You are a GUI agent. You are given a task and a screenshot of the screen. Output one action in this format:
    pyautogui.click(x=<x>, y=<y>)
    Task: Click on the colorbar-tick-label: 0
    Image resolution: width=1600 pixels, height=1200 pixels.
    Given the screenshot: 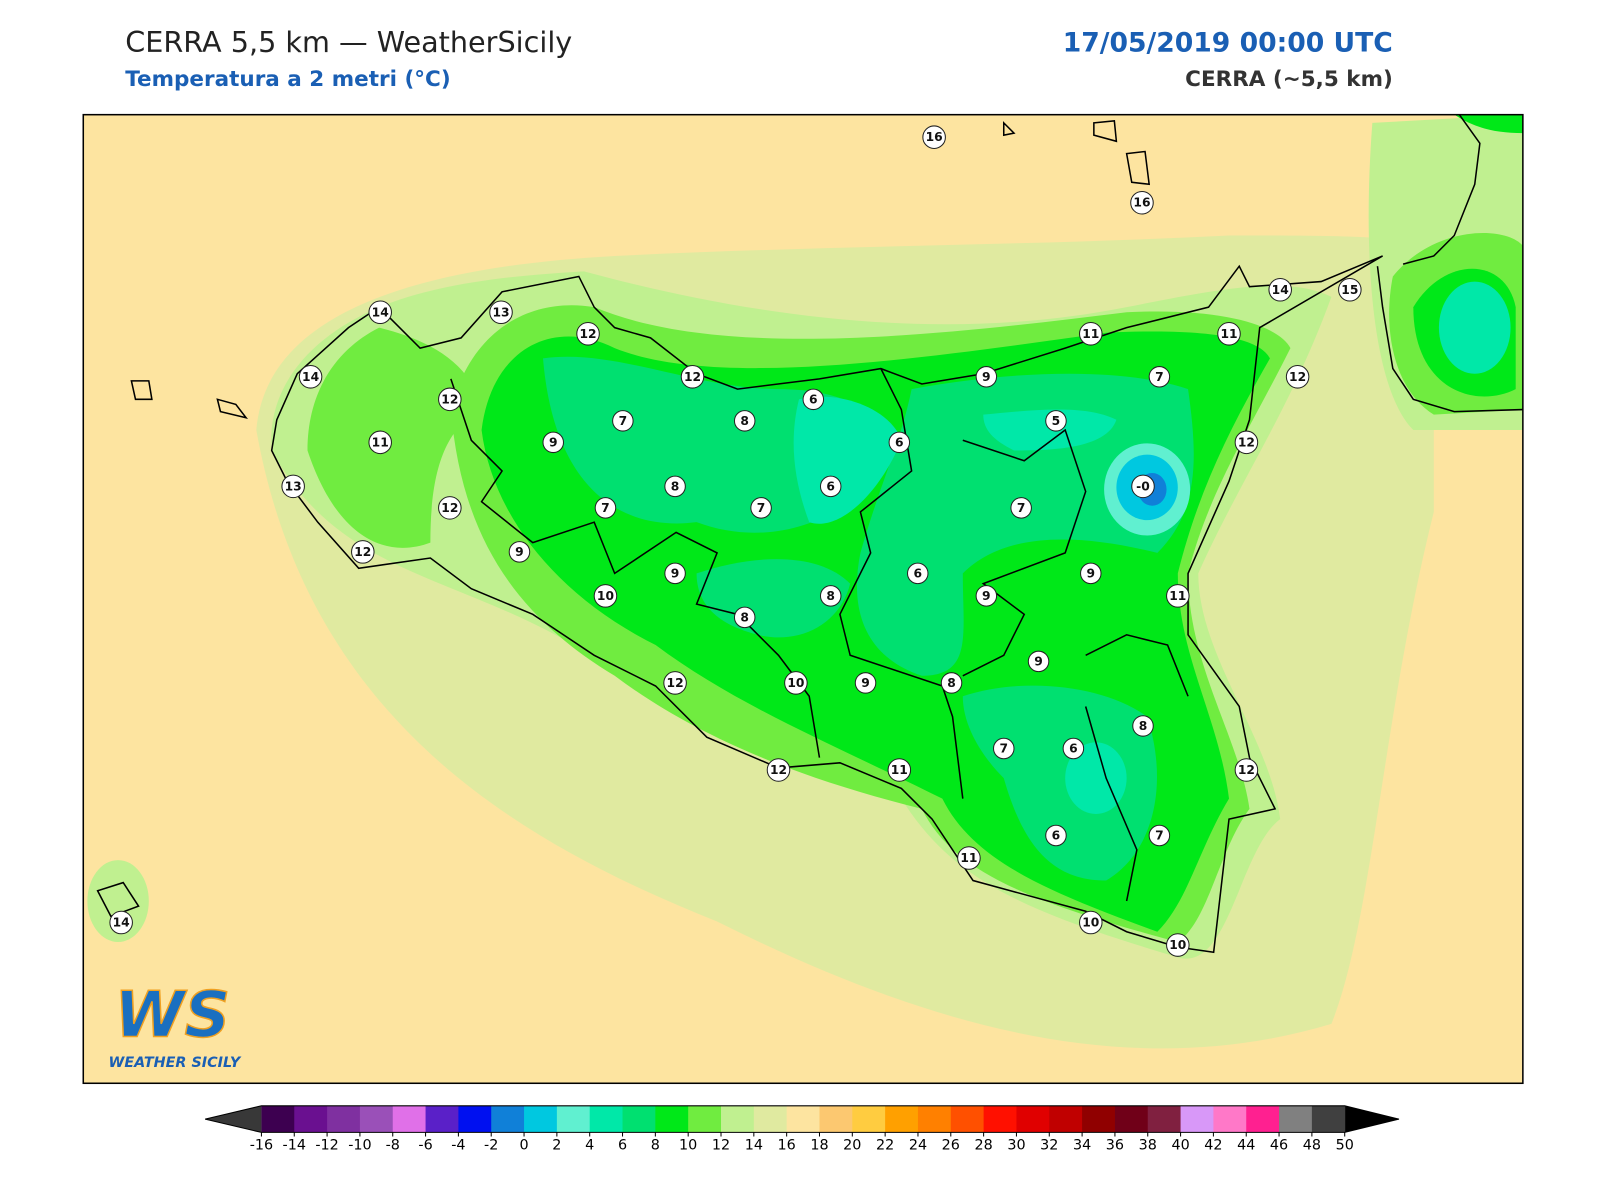 What is the action you would take?
    pyautogui.click(x=523, y=1146)
    